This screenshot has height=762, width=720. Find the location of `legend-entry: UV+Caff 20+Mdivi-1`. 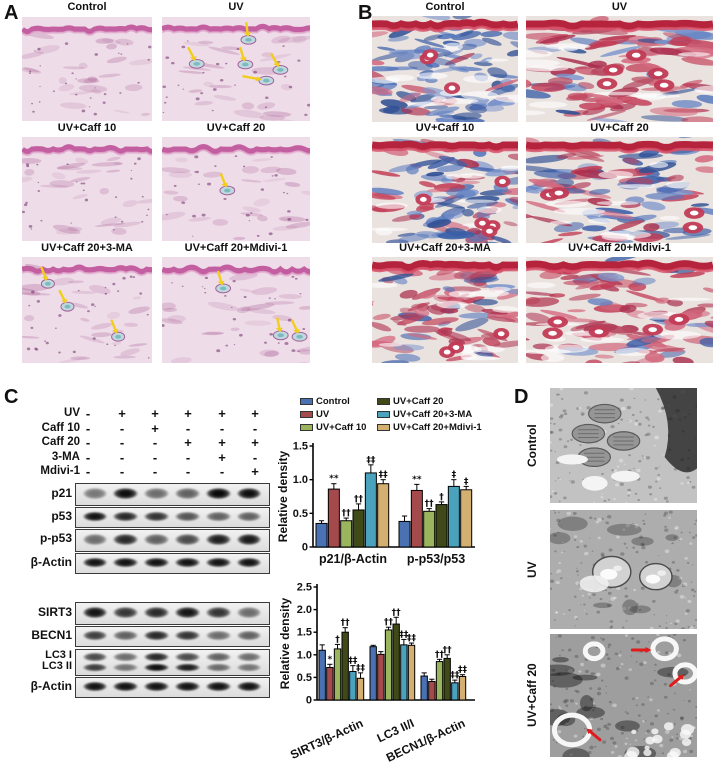

legend-entry: UV+Caff 20+Mdivi-1 is located at coordinates (429, 427).